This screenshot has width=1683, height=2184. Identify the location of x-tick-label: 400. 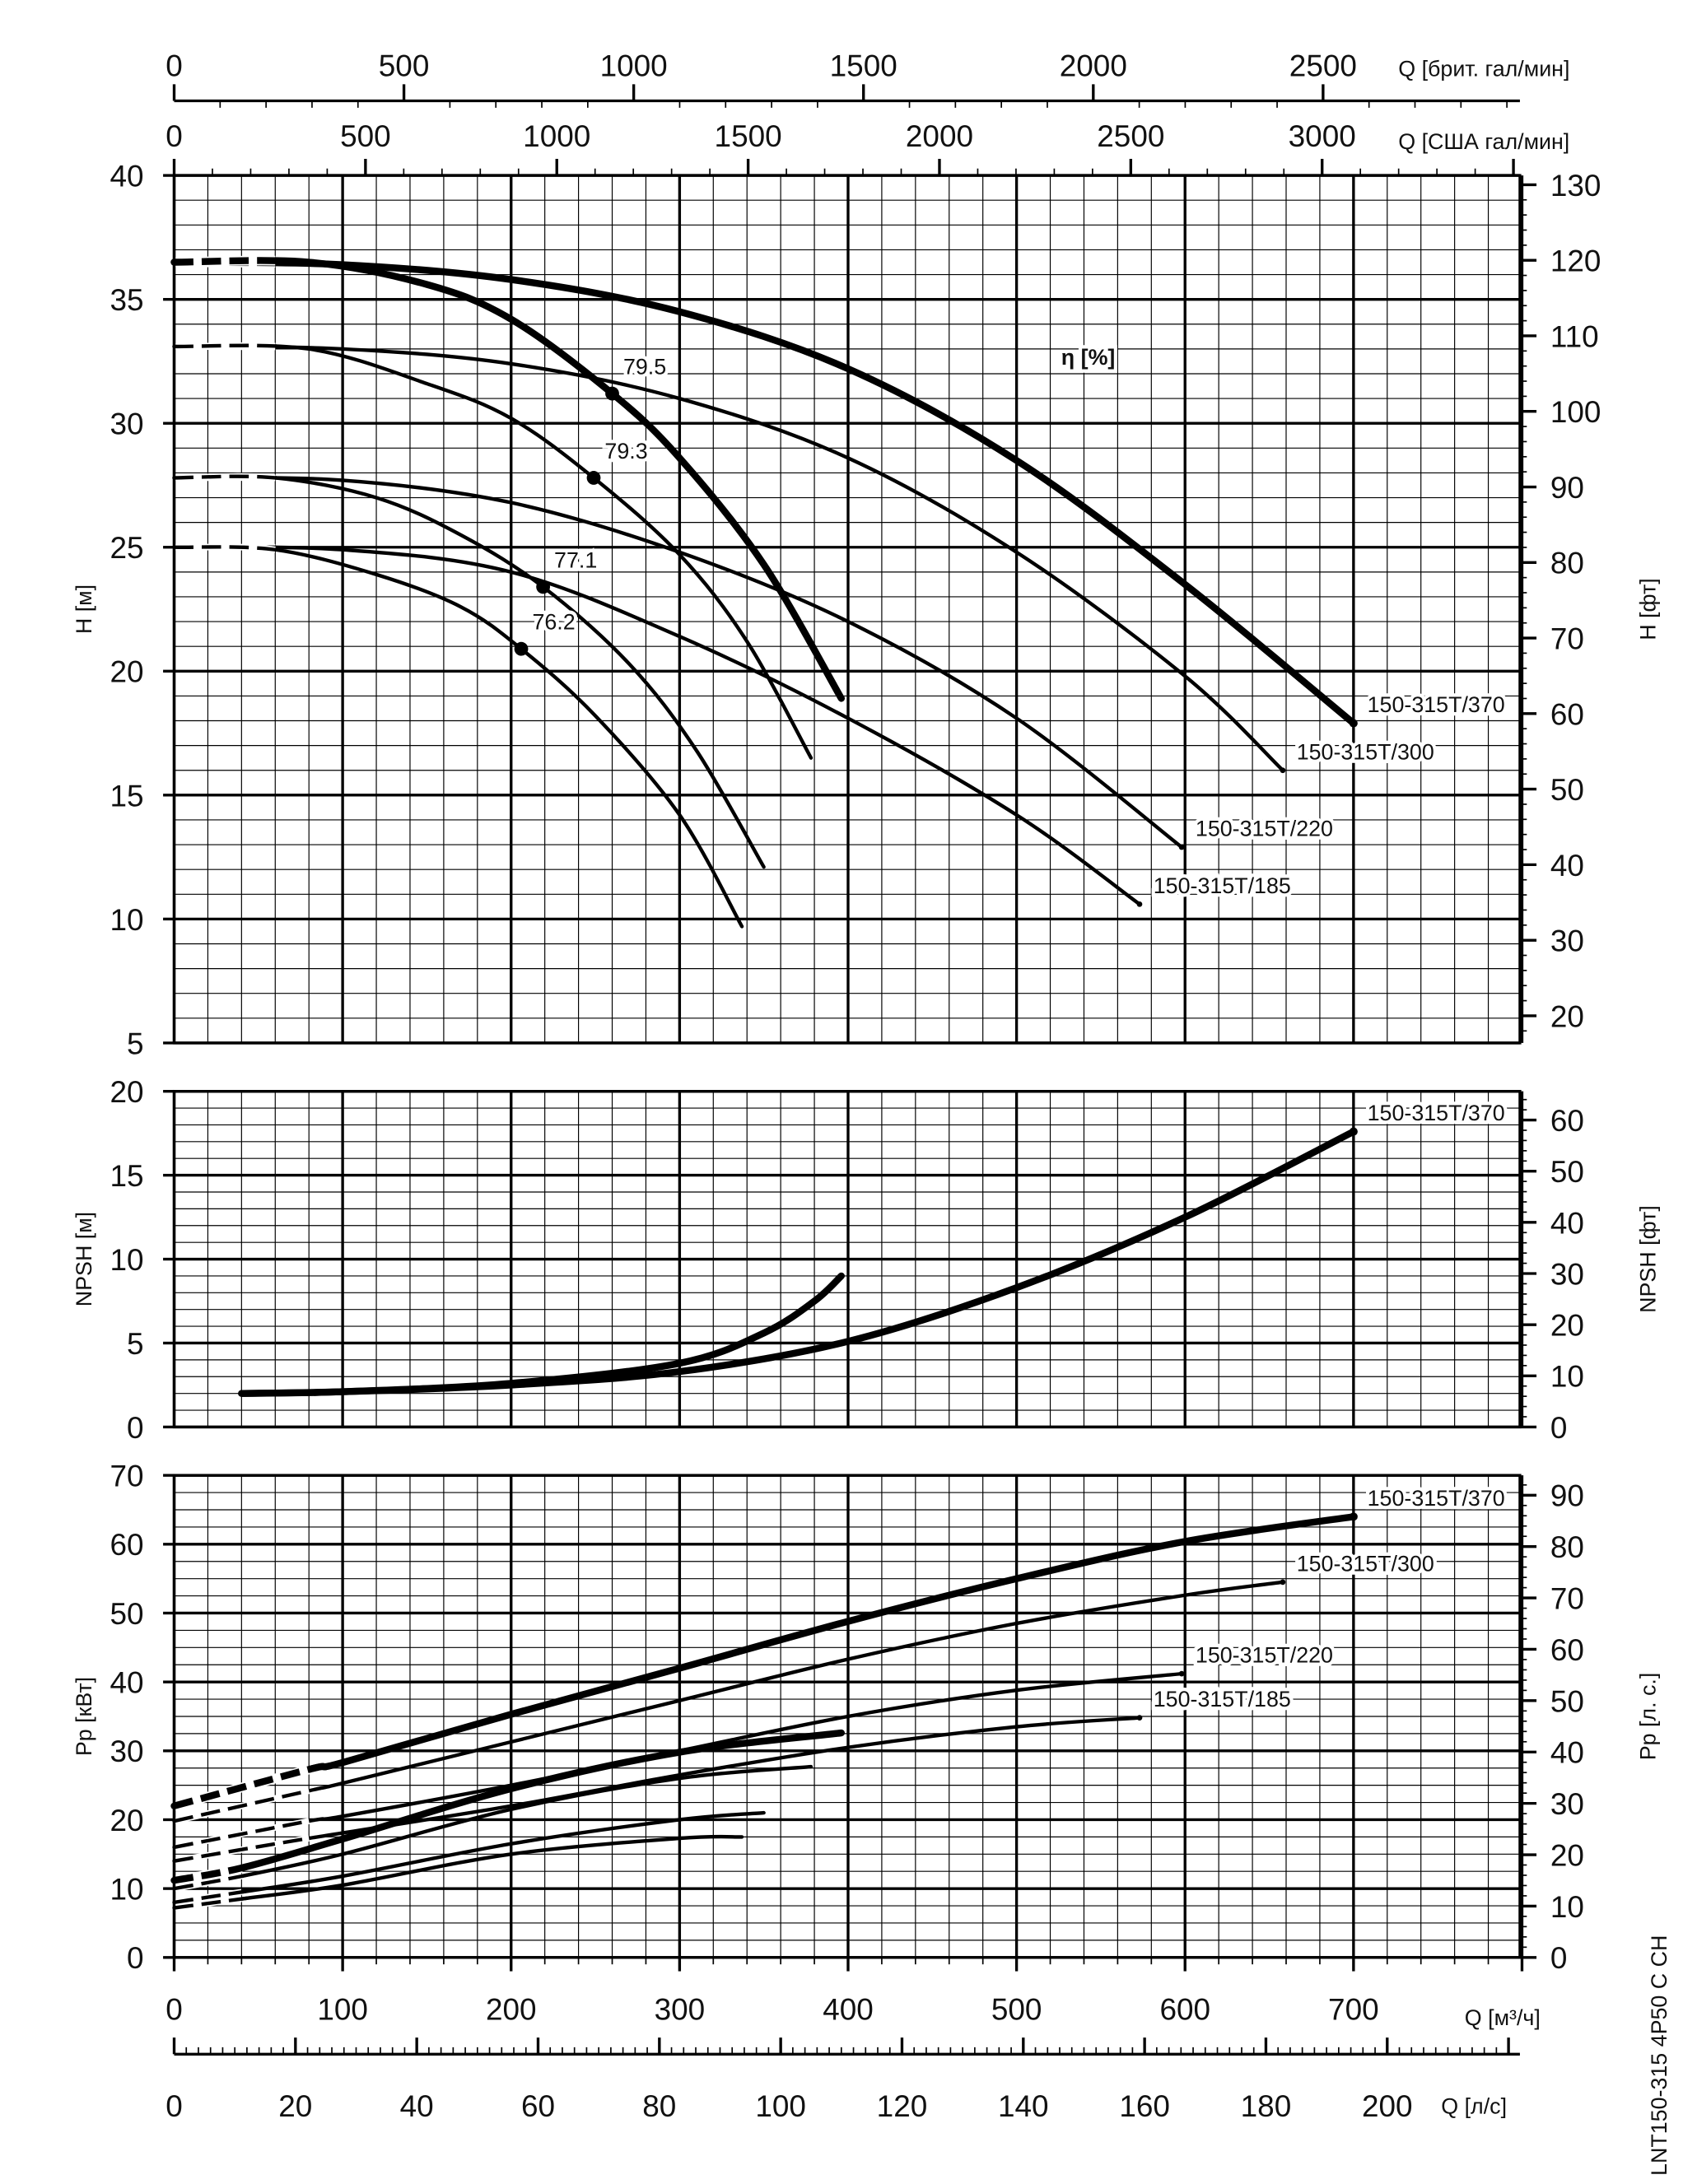
(848, 2009).